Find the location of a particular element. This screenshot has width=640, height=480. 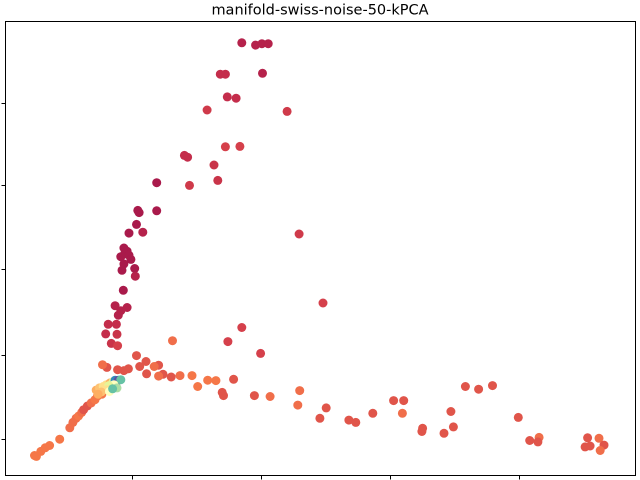

chart-title: manifold-swiss-noise-50-kPCA is located at coordinates (319, 11).